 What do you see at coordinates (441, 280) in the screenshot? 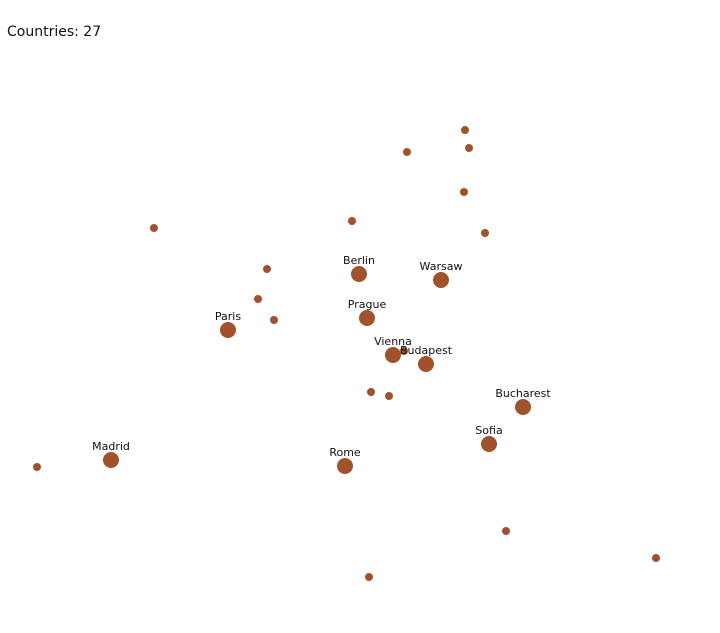
I see `capital-marker-warsaw` at bounding box center [441, 280].